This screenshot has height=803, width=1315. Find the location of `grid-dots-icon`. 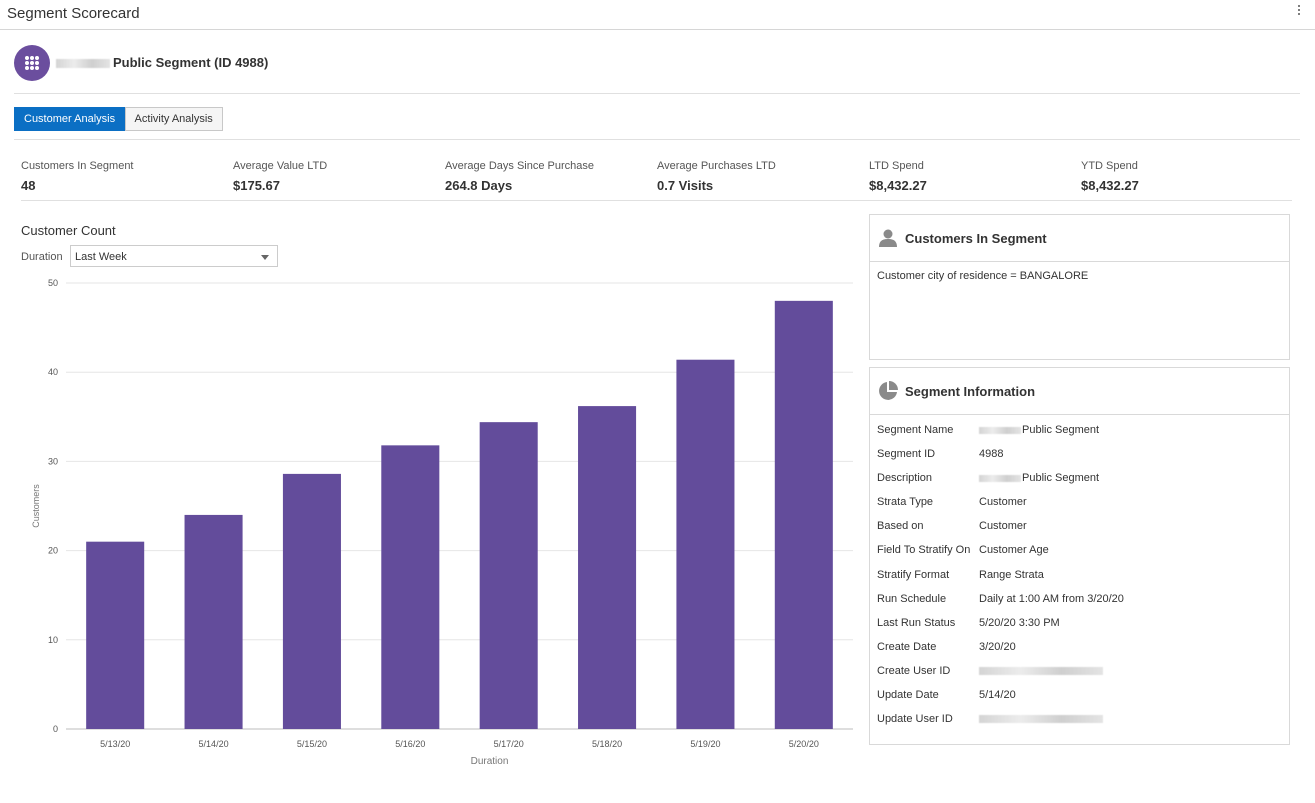

grid-dots-icon is located at coordinates (32, 63).